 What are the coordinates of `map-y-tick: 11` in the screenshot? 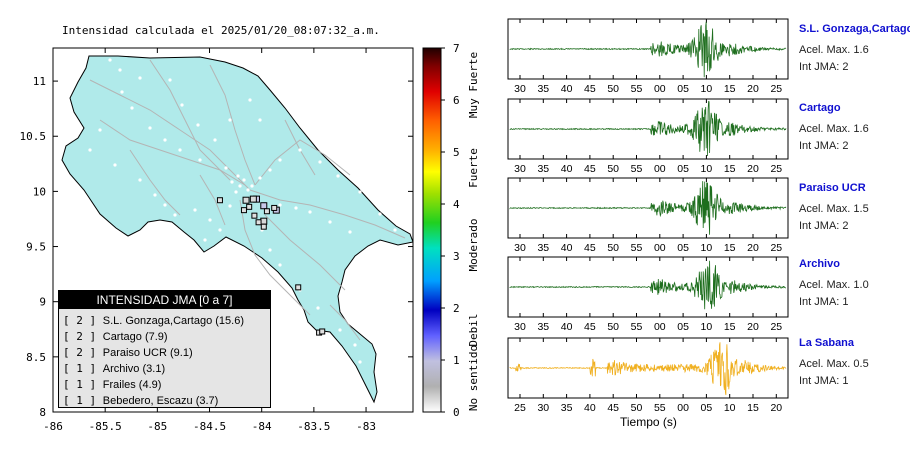 It's located at (39, 81).